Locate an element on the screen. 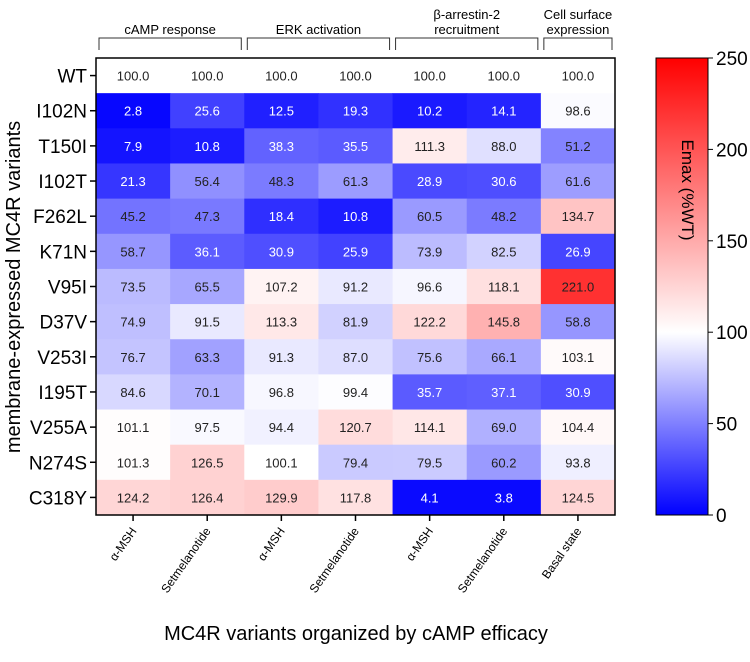  cell-value-label: 73.5 is located at coordinates (132, 287).